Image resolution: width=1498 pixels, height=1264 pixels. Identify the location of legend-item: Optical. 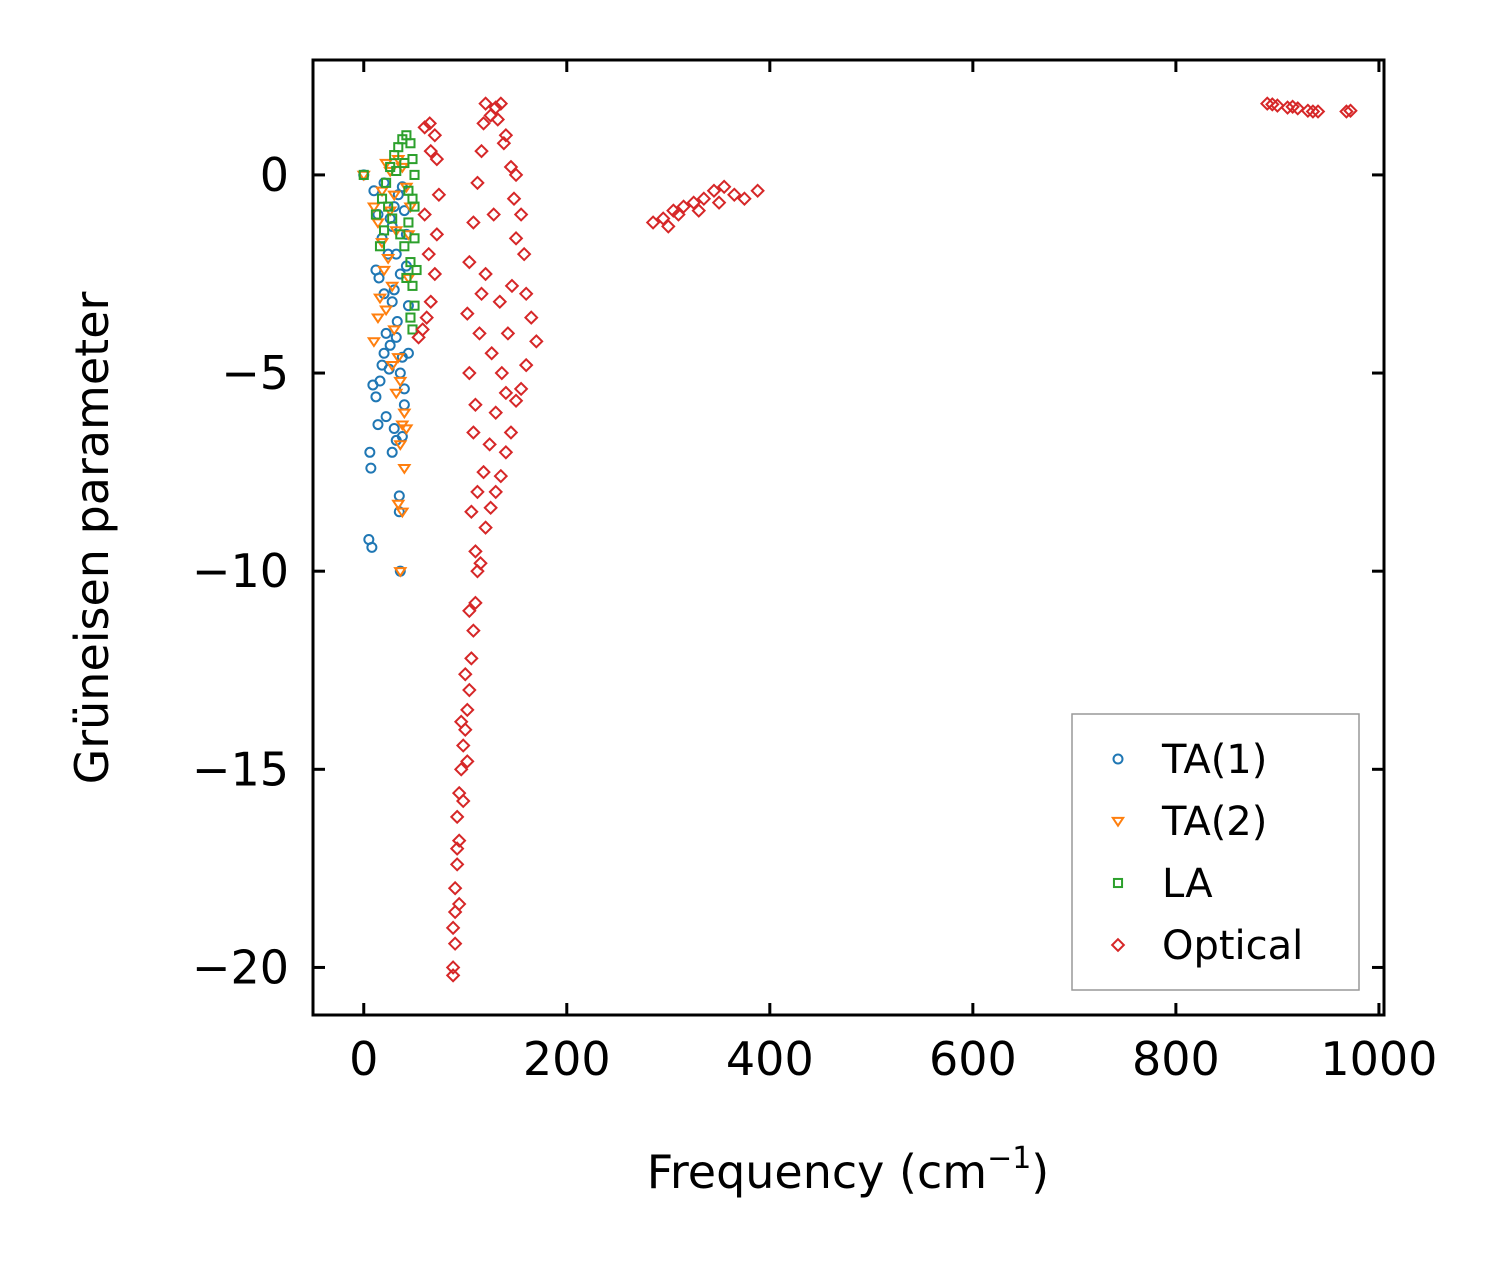
(1206, 946).